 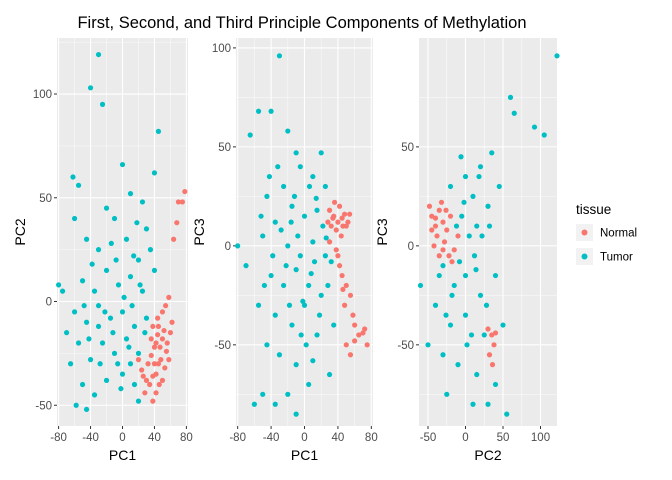 What do you see at coordinates (382, 231) in the screenshot?
I see `y-axis-title: PC3` at bounding box center [382, 231].